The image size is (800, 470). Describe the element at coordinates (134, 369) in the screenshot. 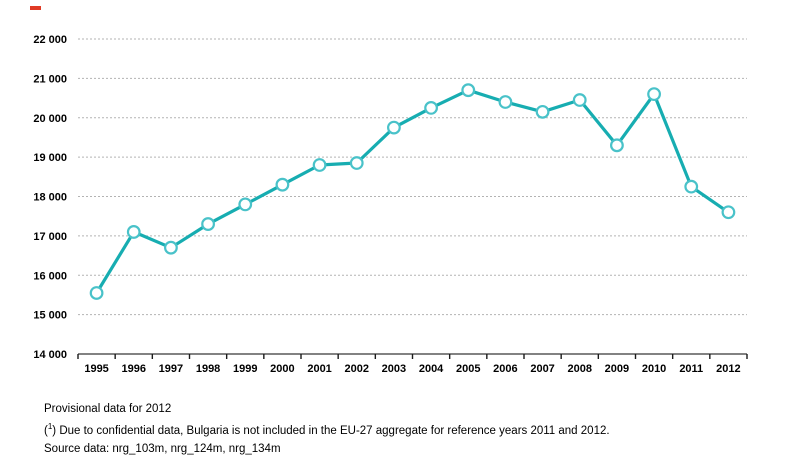

I see `x-axis-label-1996: 1996` at that location.